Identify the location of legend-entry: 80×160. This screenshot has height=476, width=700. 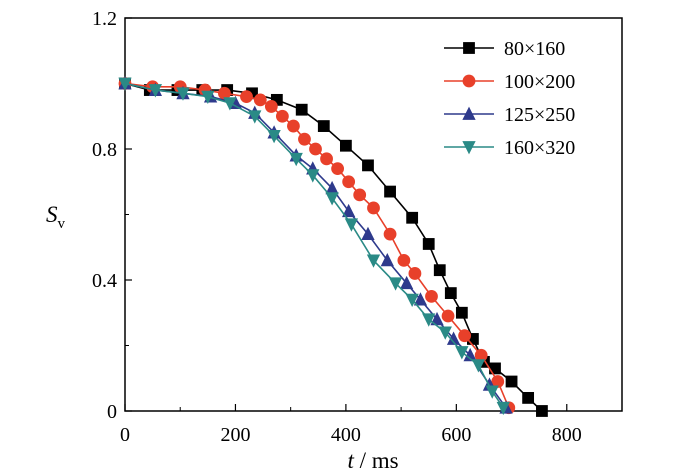
(504, 49).